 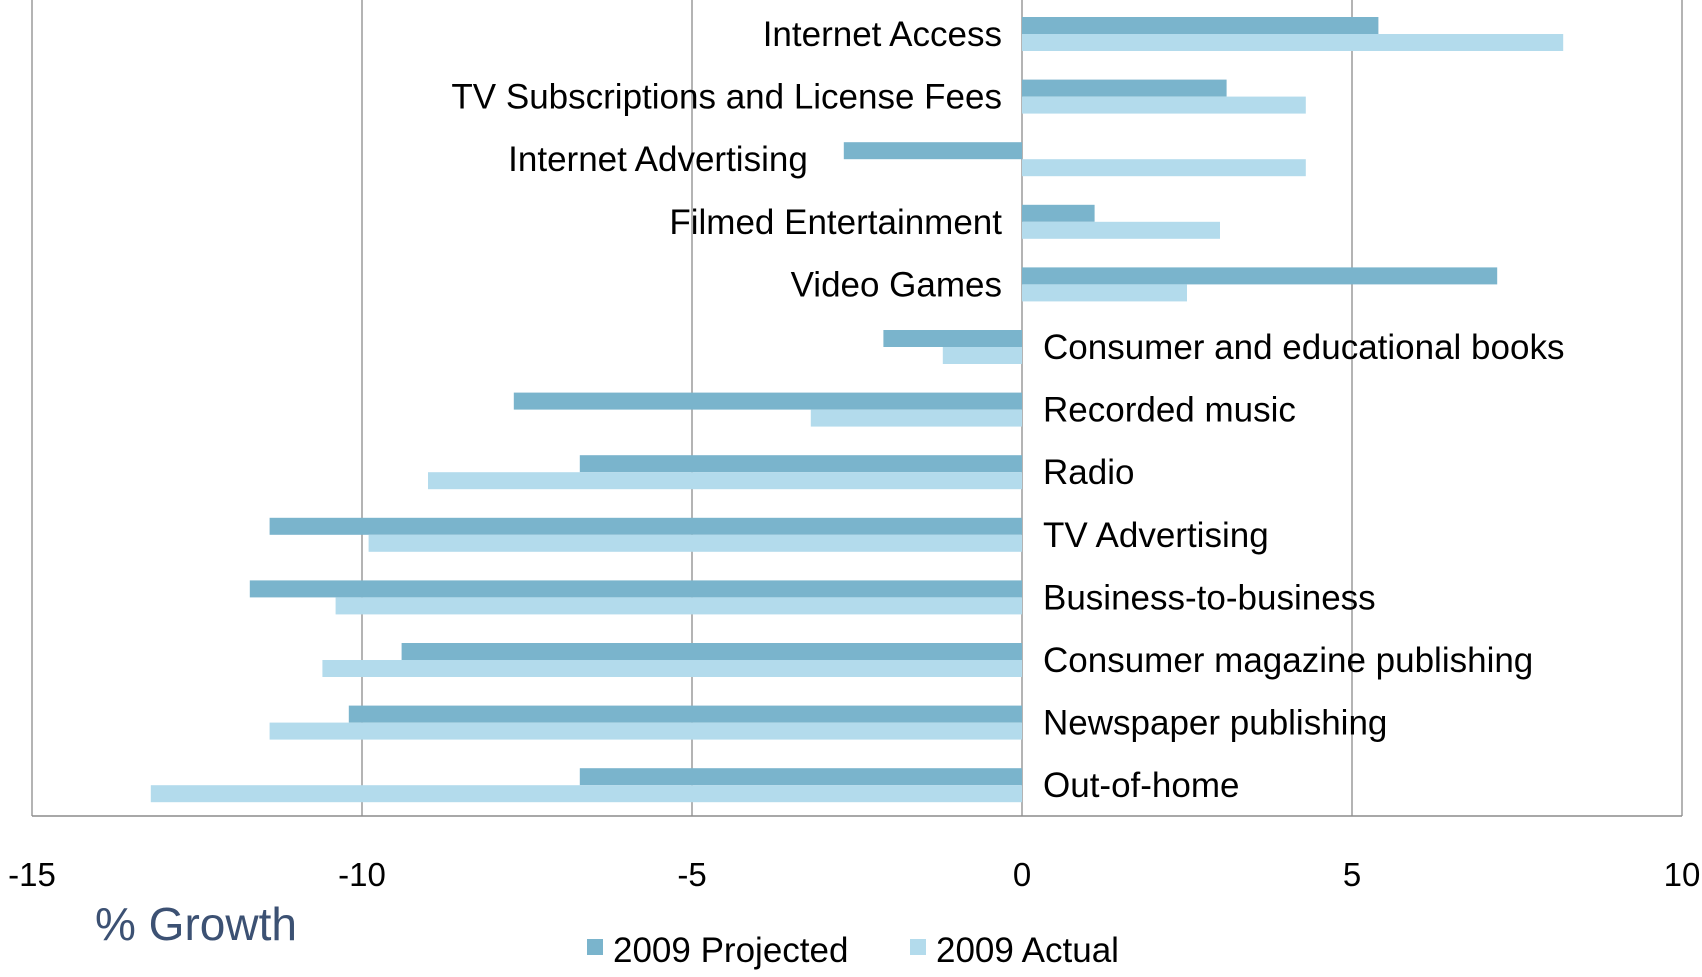 What do you see at coordinates (1022, 874) in the screenshot?
I see `x-tick-label: 0` at bounding box center [1022, 874].